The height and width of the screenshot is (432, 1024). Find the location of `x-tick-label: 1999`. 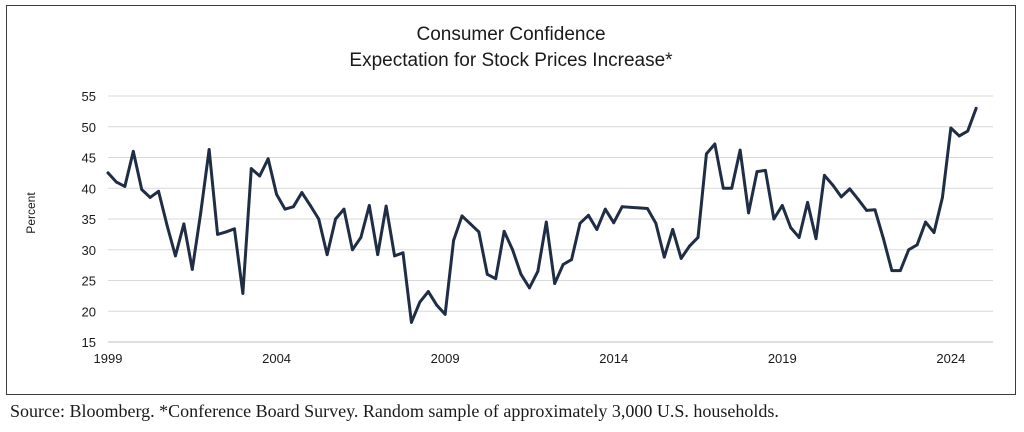

x-tick-label: 1999 is located at coordinates (108, 358).